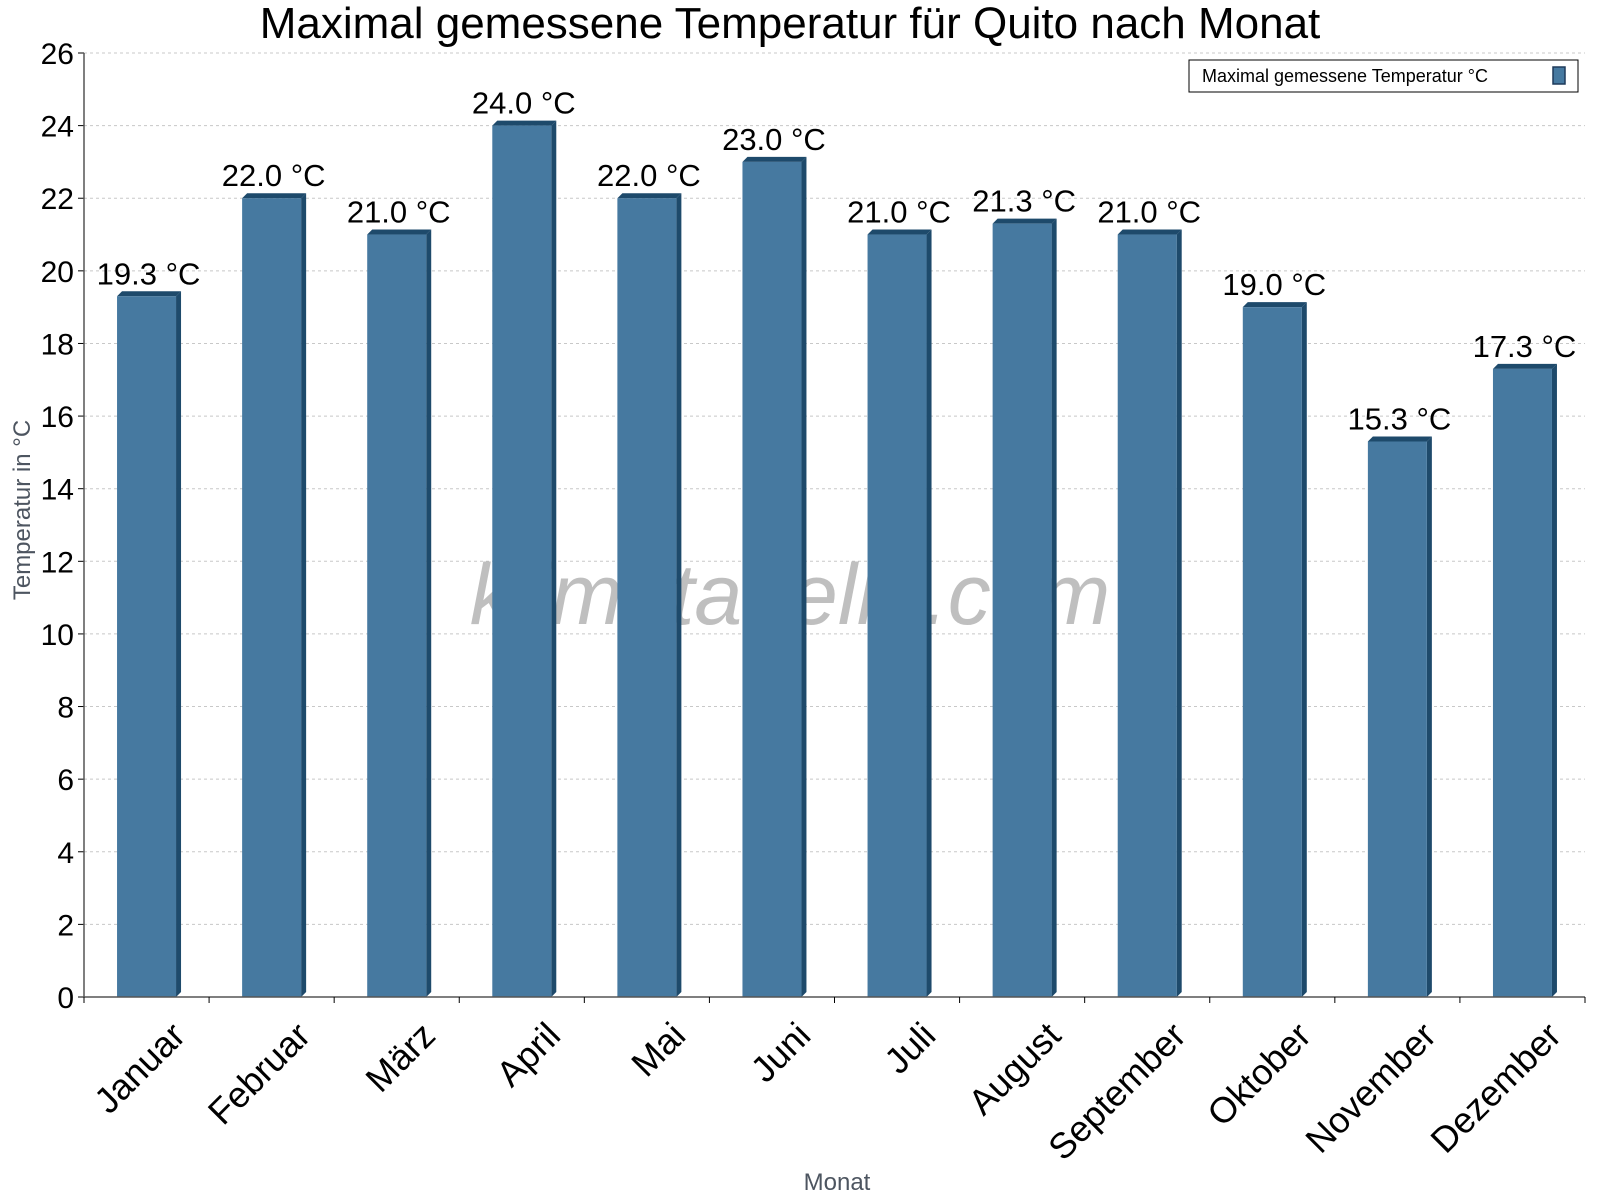  What do you see at coordinates (57, 562) in the screenshot?
I see `y-tick-label: 12` at bounding box center [57, 562].